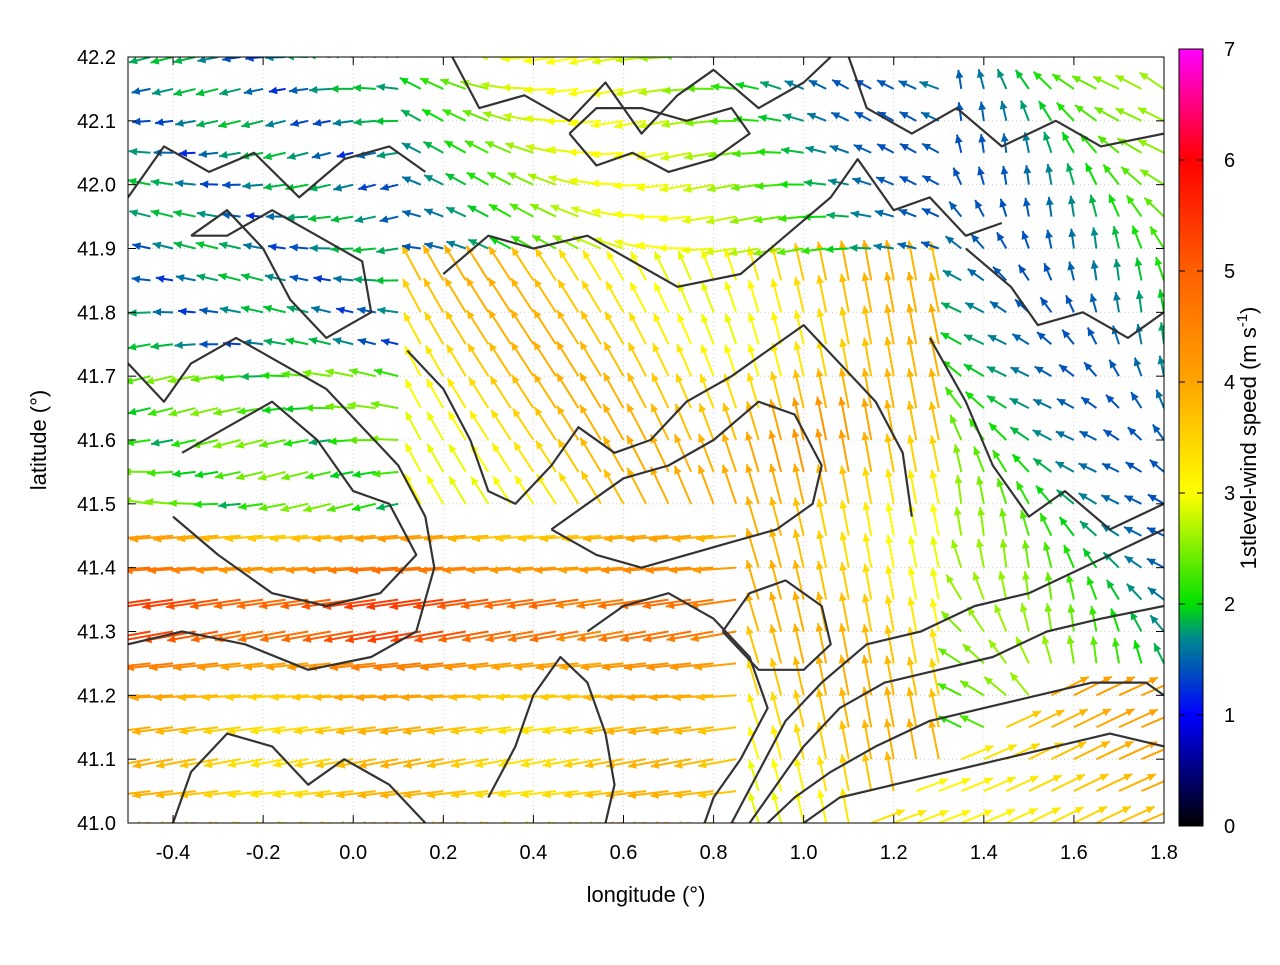 This screenshot has width=1280, height=965. Describe the element at coordinates (984, 853) in the screenshot. I see `x-tick-label: 1.4` at that location.